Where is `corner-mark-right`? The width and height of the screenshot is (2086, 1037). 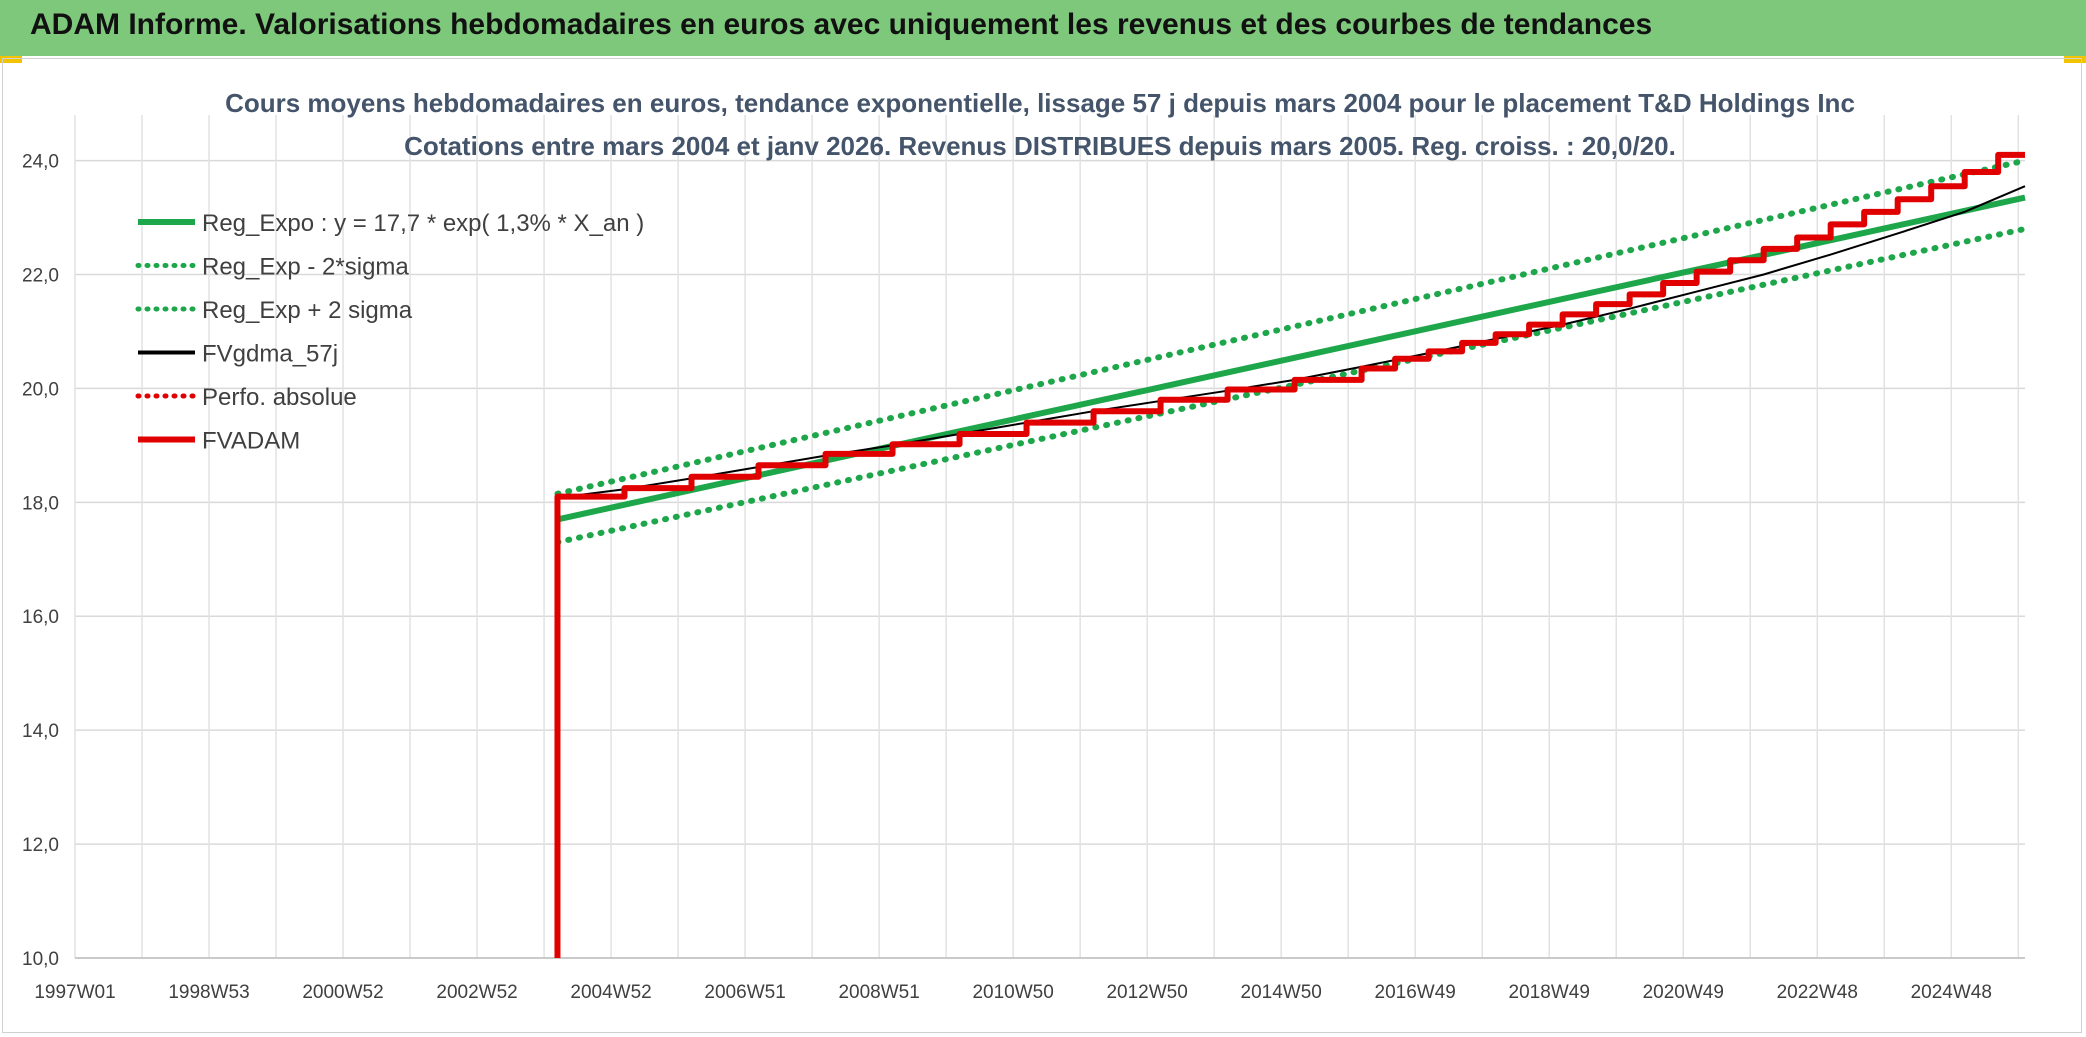
corner-mark-right is located at coordinates (2075, 59).